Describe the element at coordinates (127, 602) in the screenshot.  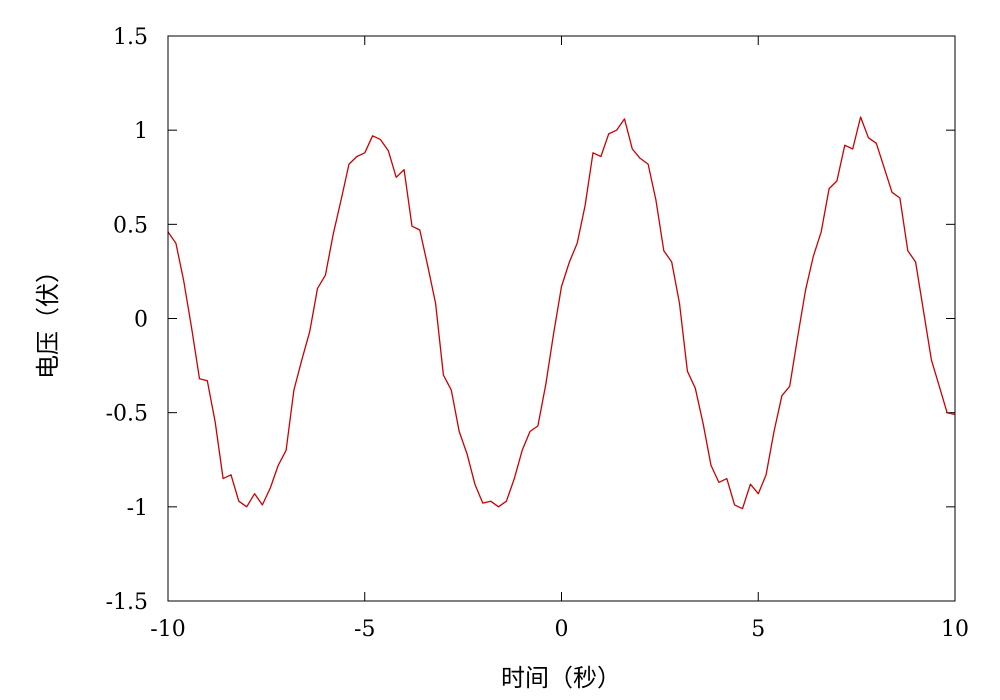
I see `y-tick-label: -1.5` at that location.